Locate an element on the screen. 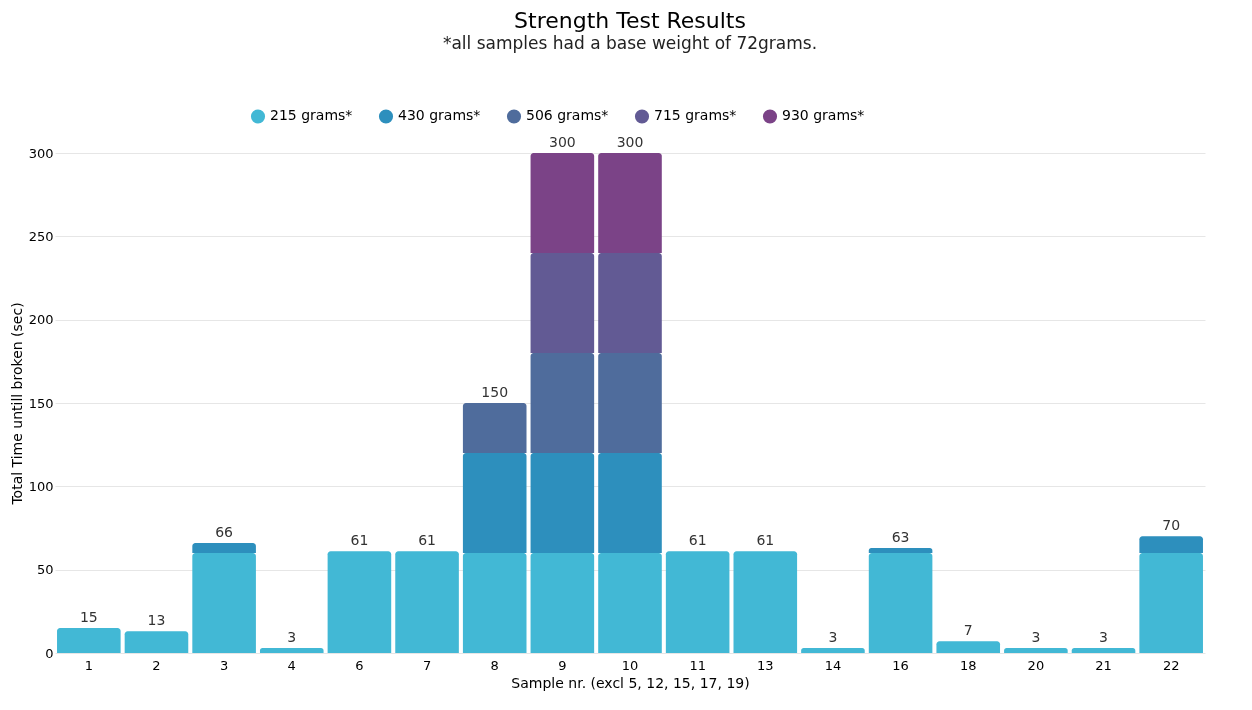  total-label: 70 is located at coordinates (1171, 525).